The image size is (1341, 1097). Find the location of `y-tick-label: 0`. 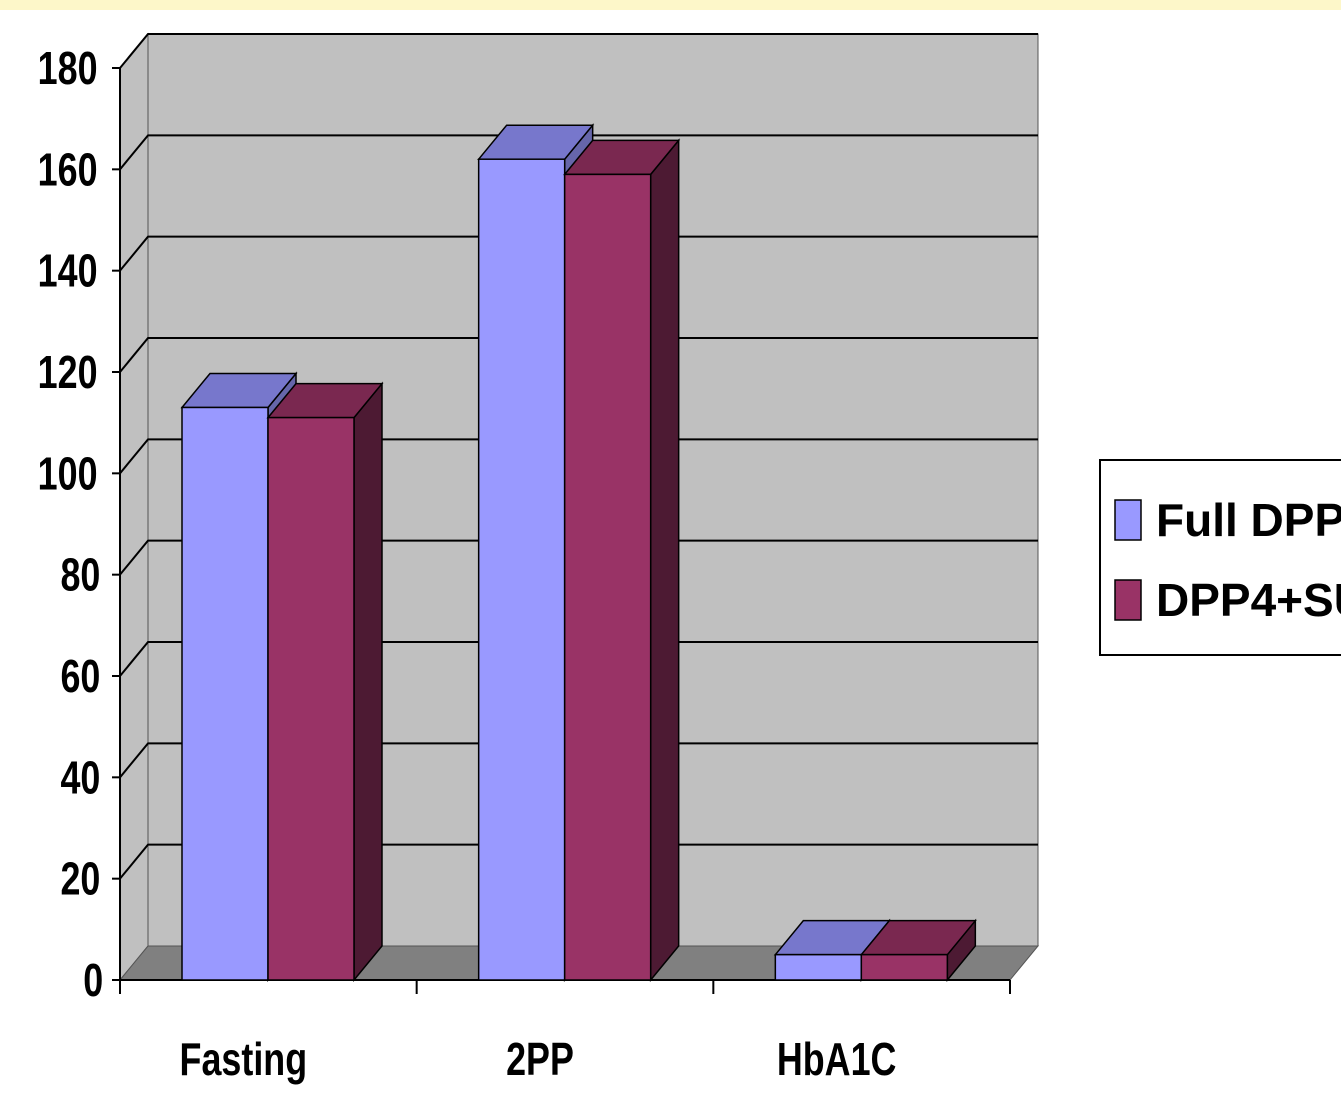

y-tick-label: 0 is located at coordinates (93, 980).